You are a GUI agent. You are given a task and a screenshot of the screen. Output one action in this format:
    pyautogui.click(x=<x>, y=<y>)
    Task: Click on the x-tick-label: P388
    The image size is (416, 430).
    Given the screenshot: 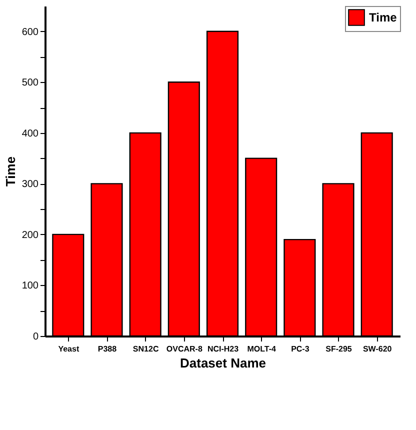 What is the action you would take?
    pyautogui.click(x=108, y=349)
    